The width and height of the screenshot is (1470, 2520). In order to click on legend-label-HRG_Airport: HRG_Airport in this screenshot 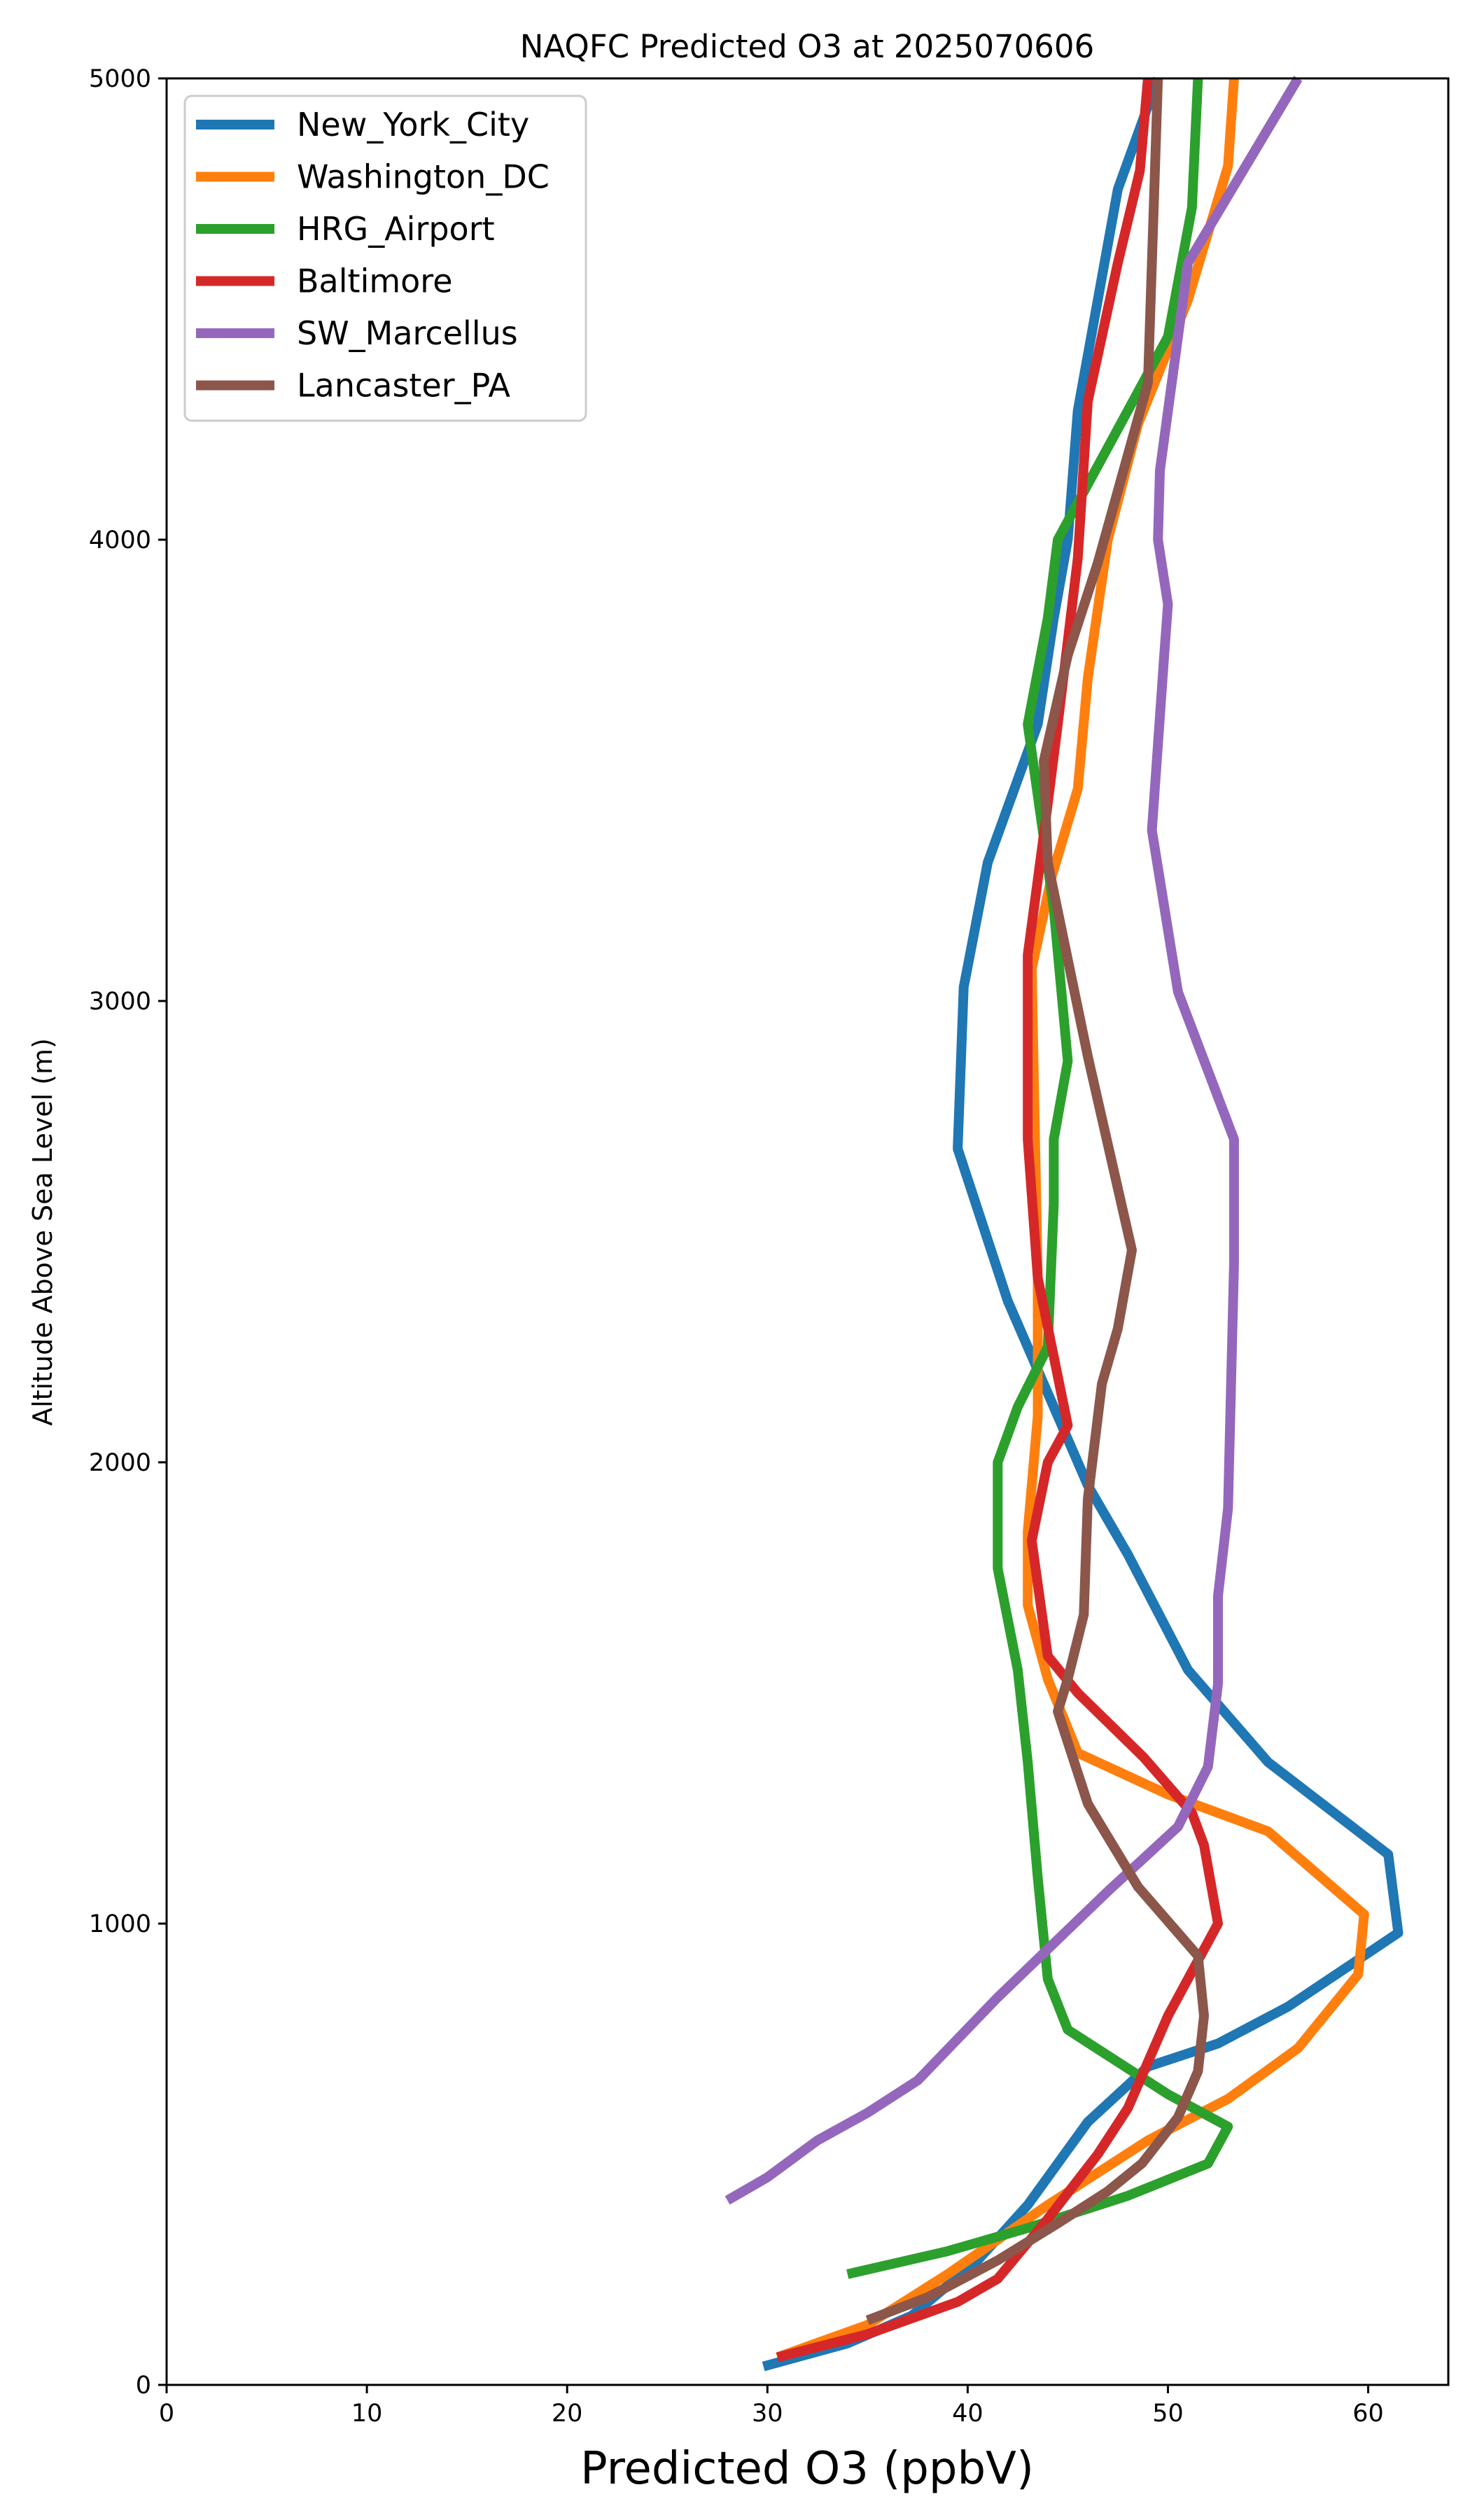, I will do `click(396, 229)`.